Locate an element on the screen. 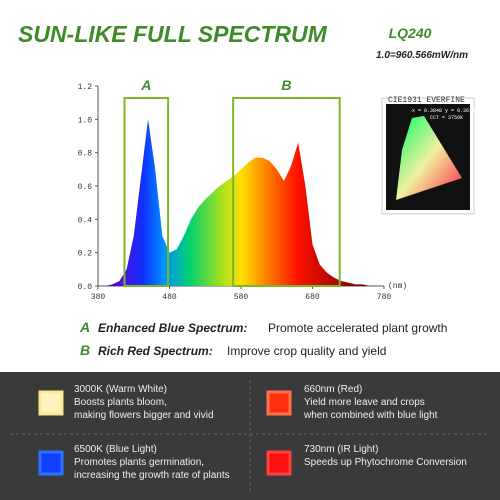  legend-name: Rich Red Spectrum: is located at coordinates (155, 351).